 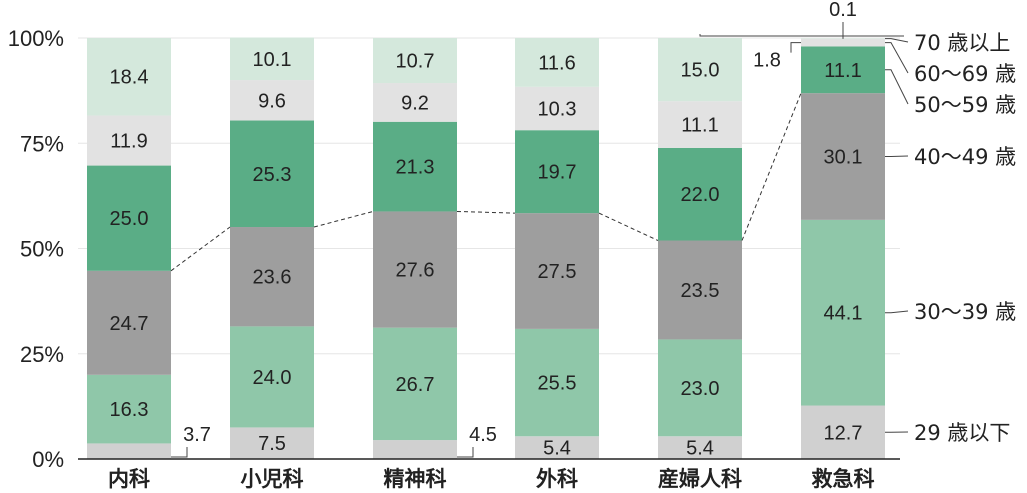 What do you see at coordinates (965, 157) in the screenshot?
I see `legend-label: 40〜49 歳` at bounding box center [965, 157].